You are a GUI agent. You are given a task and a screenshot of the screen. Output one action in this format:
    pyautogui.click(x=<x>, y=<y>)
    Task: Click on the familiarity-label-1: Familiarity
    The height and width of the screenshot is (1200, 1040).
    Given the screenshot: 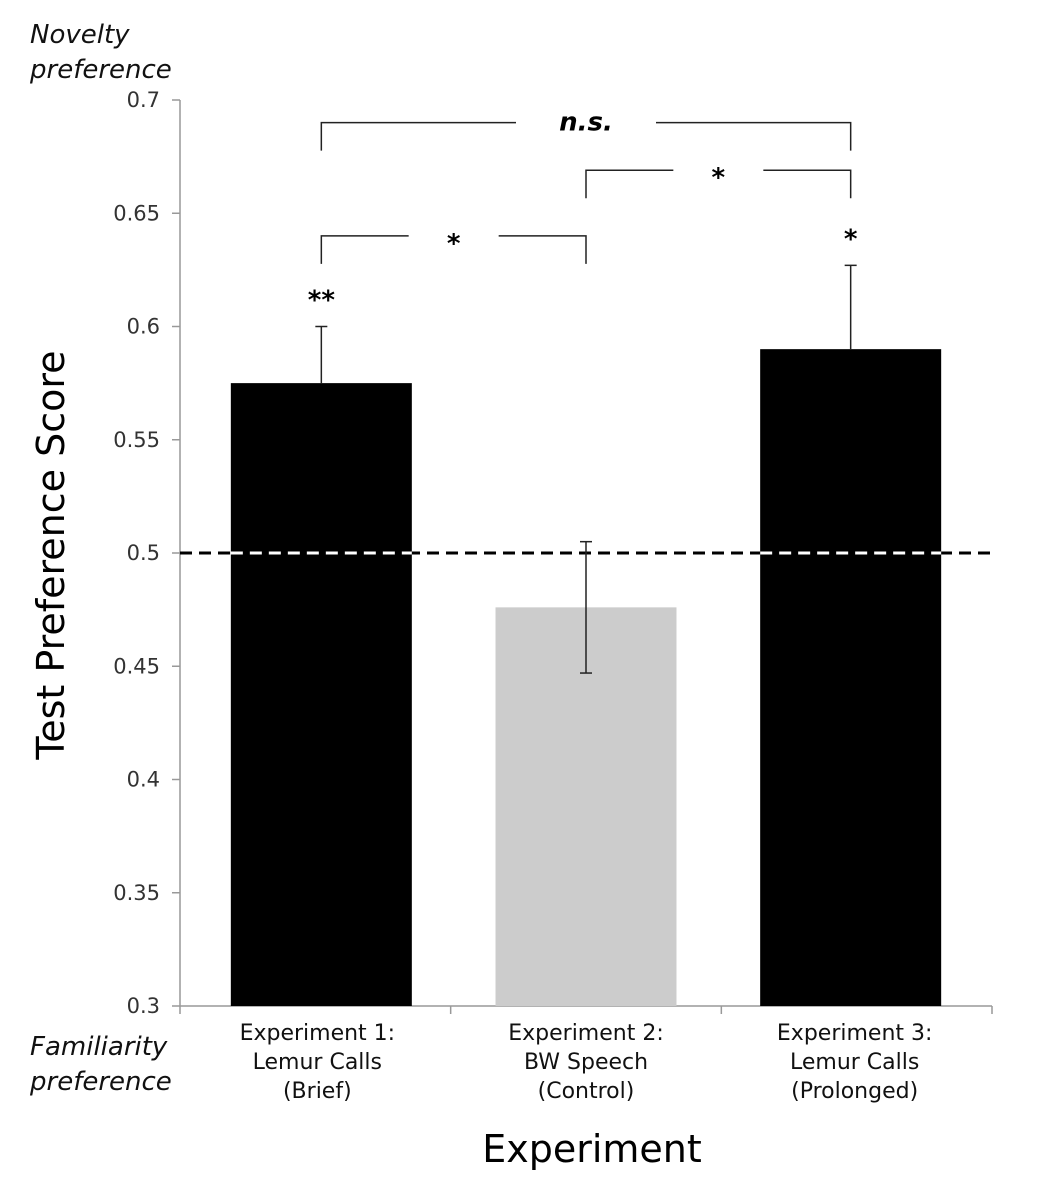 What is the action you would take?
    pyautogui.click(x=99, y=1047)
    